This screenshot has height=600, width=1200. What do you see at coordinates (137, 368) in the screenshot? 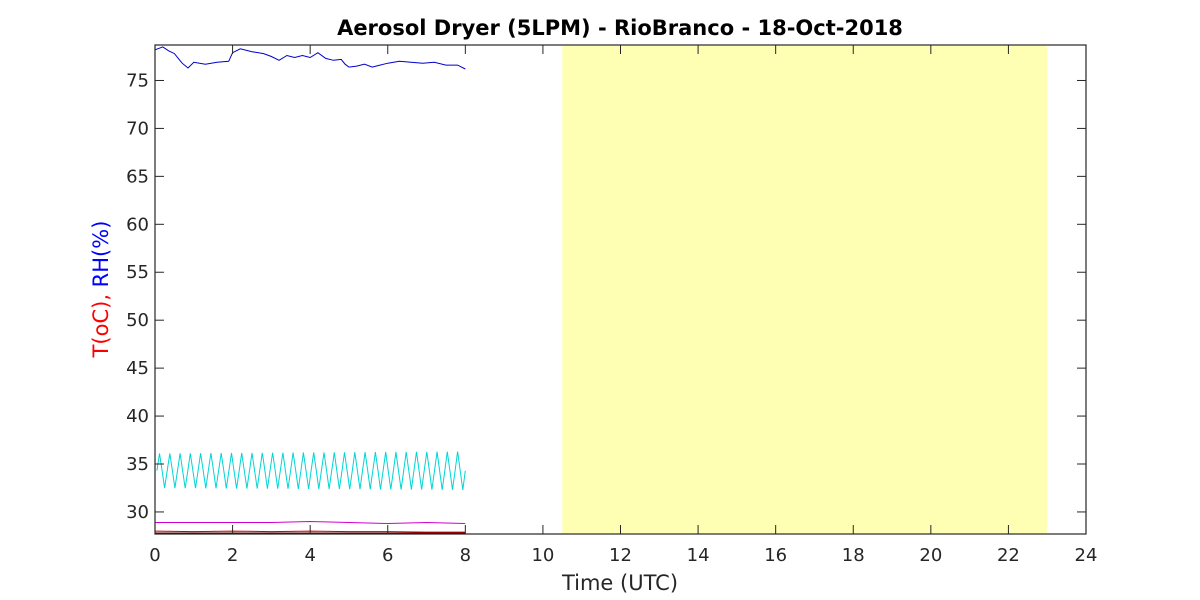
I see `y-tick-label: 45` at bounding box center [137, 368].